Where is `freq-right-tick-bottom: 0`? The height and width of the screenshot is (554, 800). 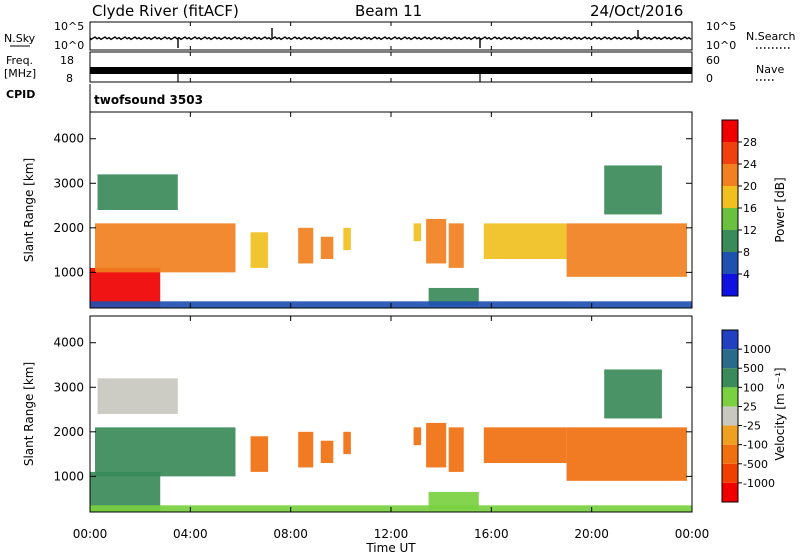 freq-right-tick-bottom: 0 is located at coordinates (709, 78).